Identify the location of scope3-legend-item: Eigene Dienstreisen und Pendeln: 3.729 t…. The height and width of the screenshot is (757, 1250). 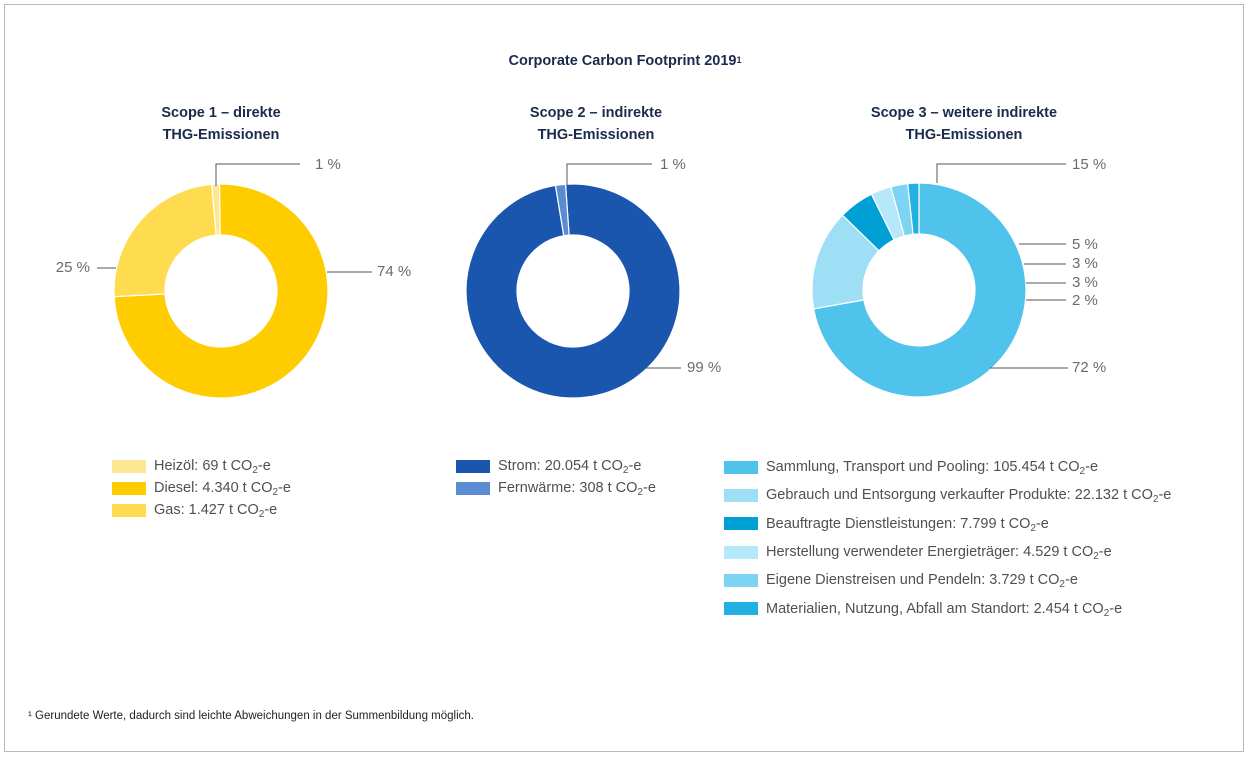
(947, 580).